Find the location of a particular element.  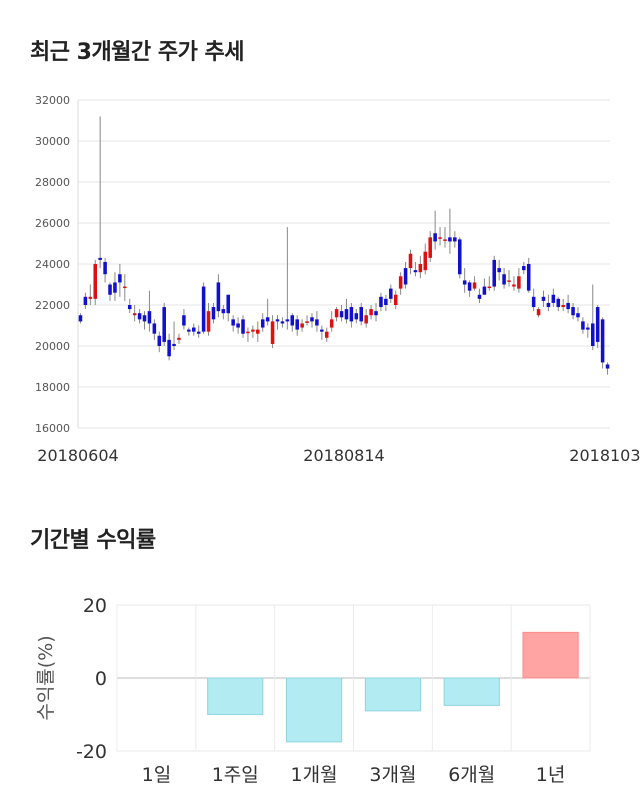

category-label: 3개월 is located at coordinates (392, 775).